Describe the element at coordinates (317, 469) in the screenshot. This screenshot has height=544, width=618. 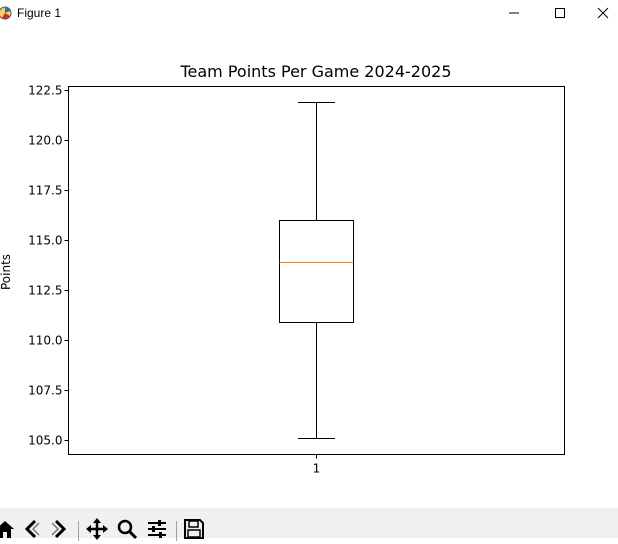
I see `x-tick-label: 1` at that location.